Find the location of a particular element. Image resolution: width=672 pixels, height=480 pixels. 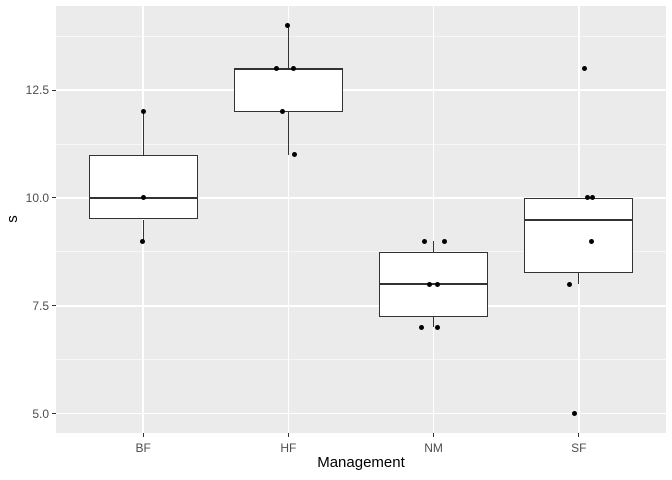

y-tick-label: 10.0 is located at coordinates (37, 197).